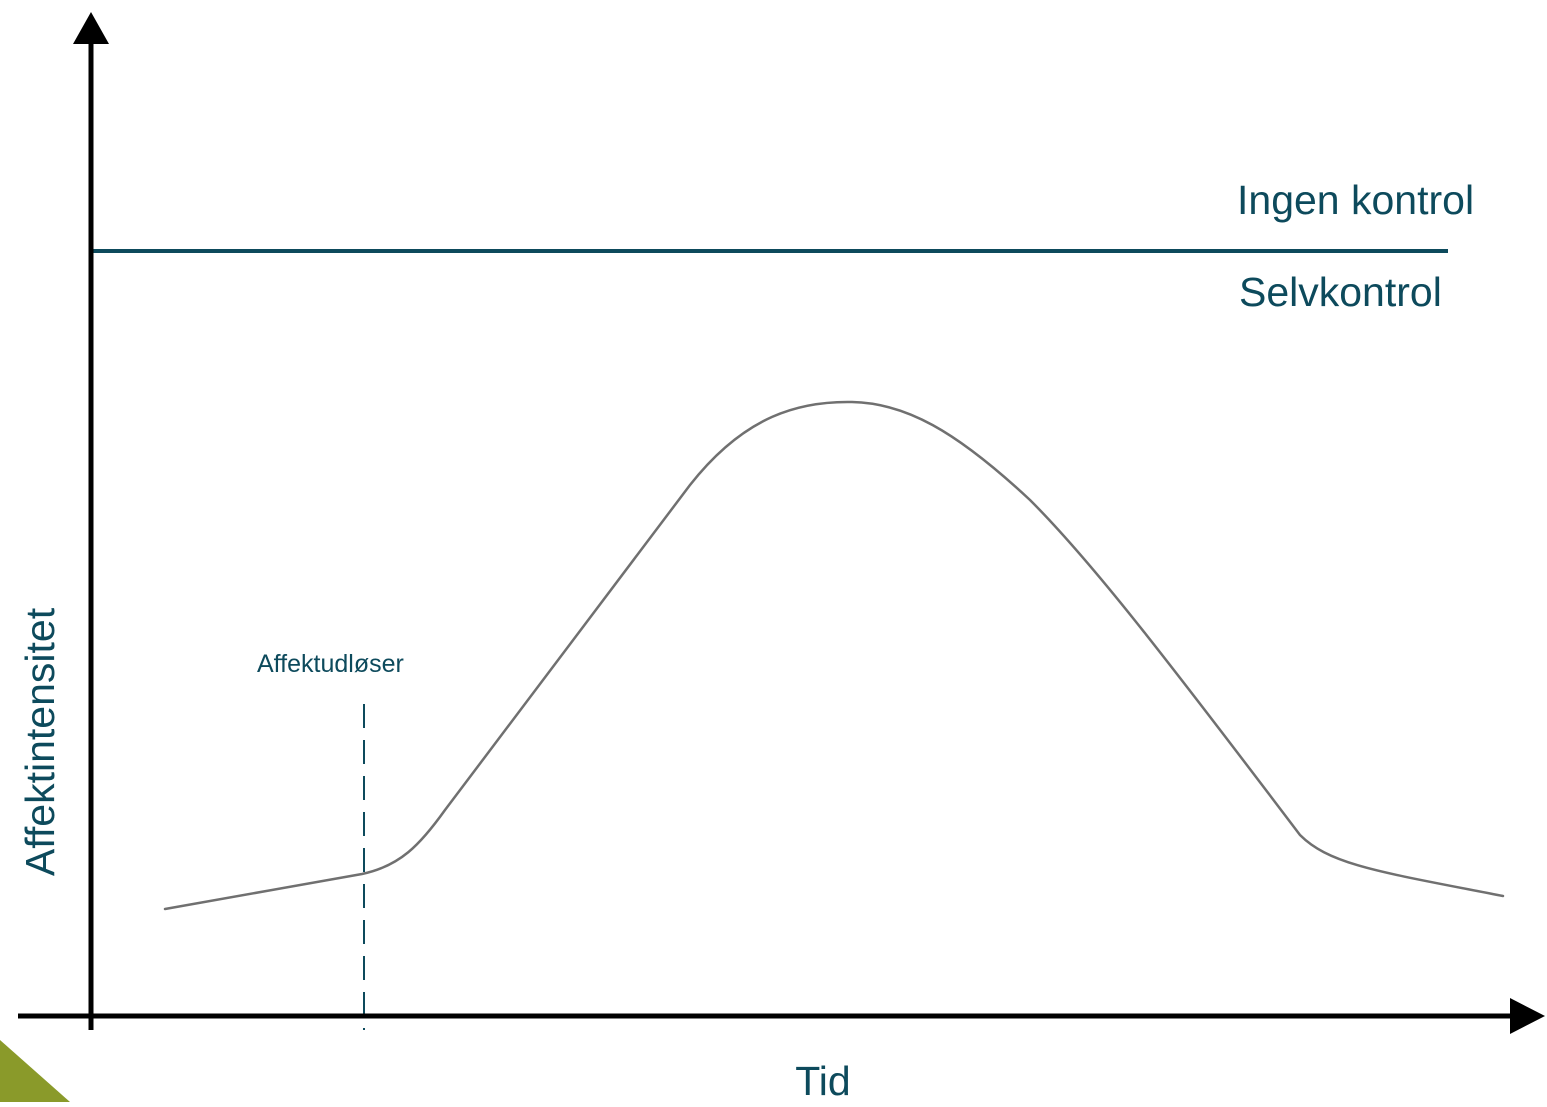  I want to click on corner-accent-triangle, so click(35, 1071).